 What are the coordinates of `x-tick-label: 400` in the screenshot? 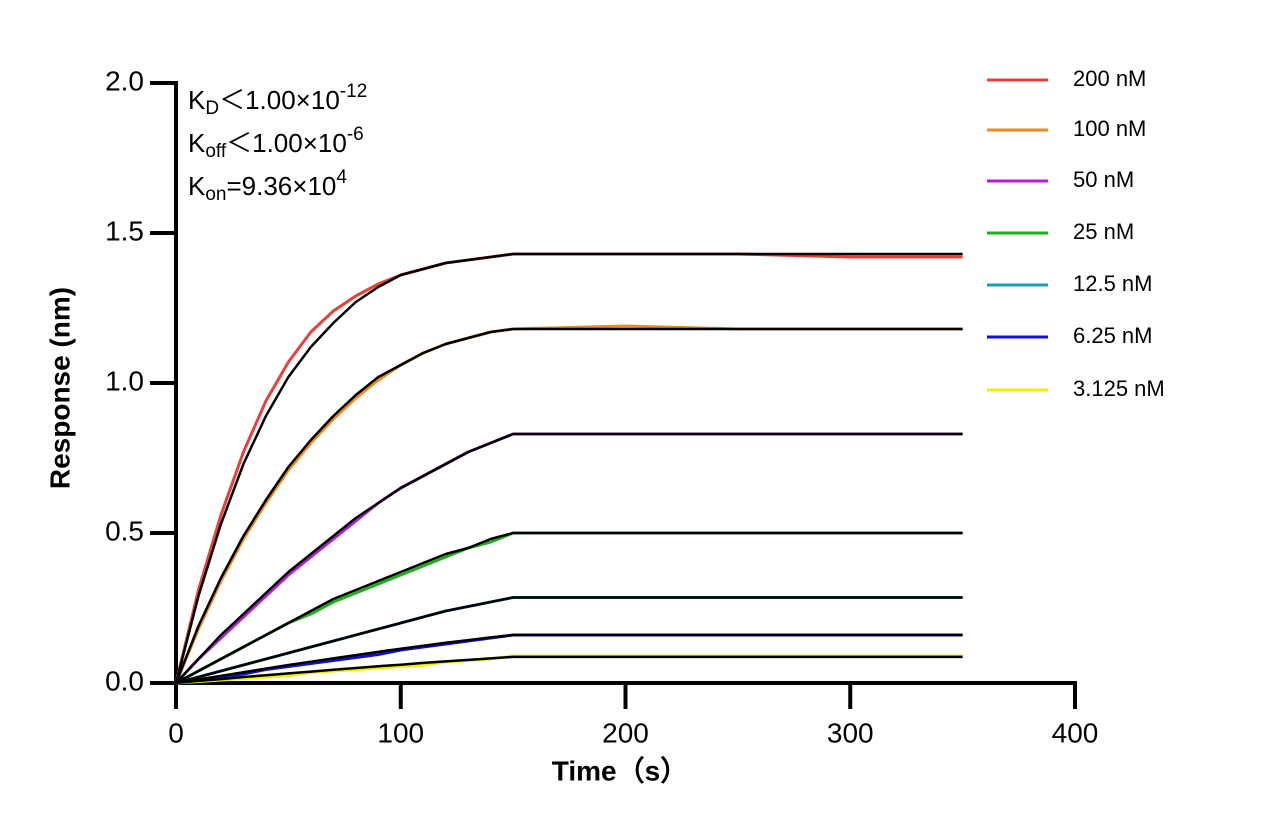 It's located at (1075, 732).